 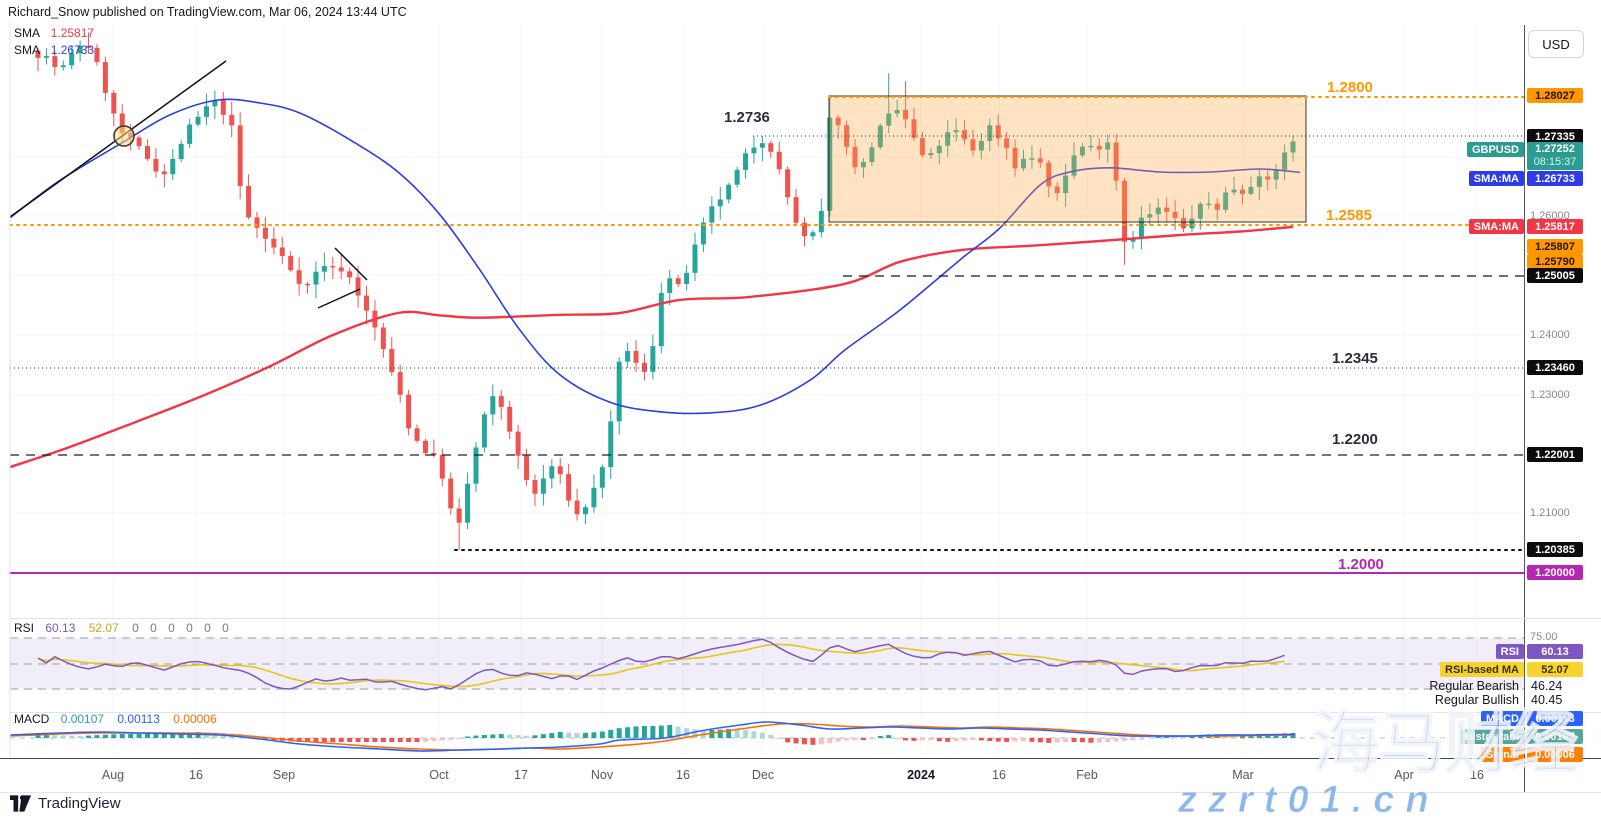 What do you see at coordinates (1491, 736) in the screenshot?
I see `indicator-name-tag: Histogram` at bounding box center [1491, 736].